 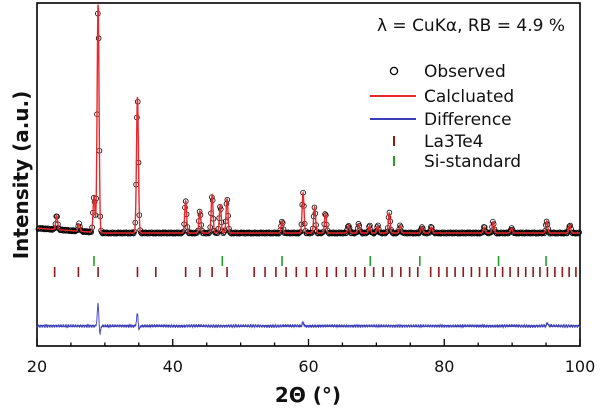 I want to click on legend-label-la3te4: La3Te4, so click(x=453, y=142).